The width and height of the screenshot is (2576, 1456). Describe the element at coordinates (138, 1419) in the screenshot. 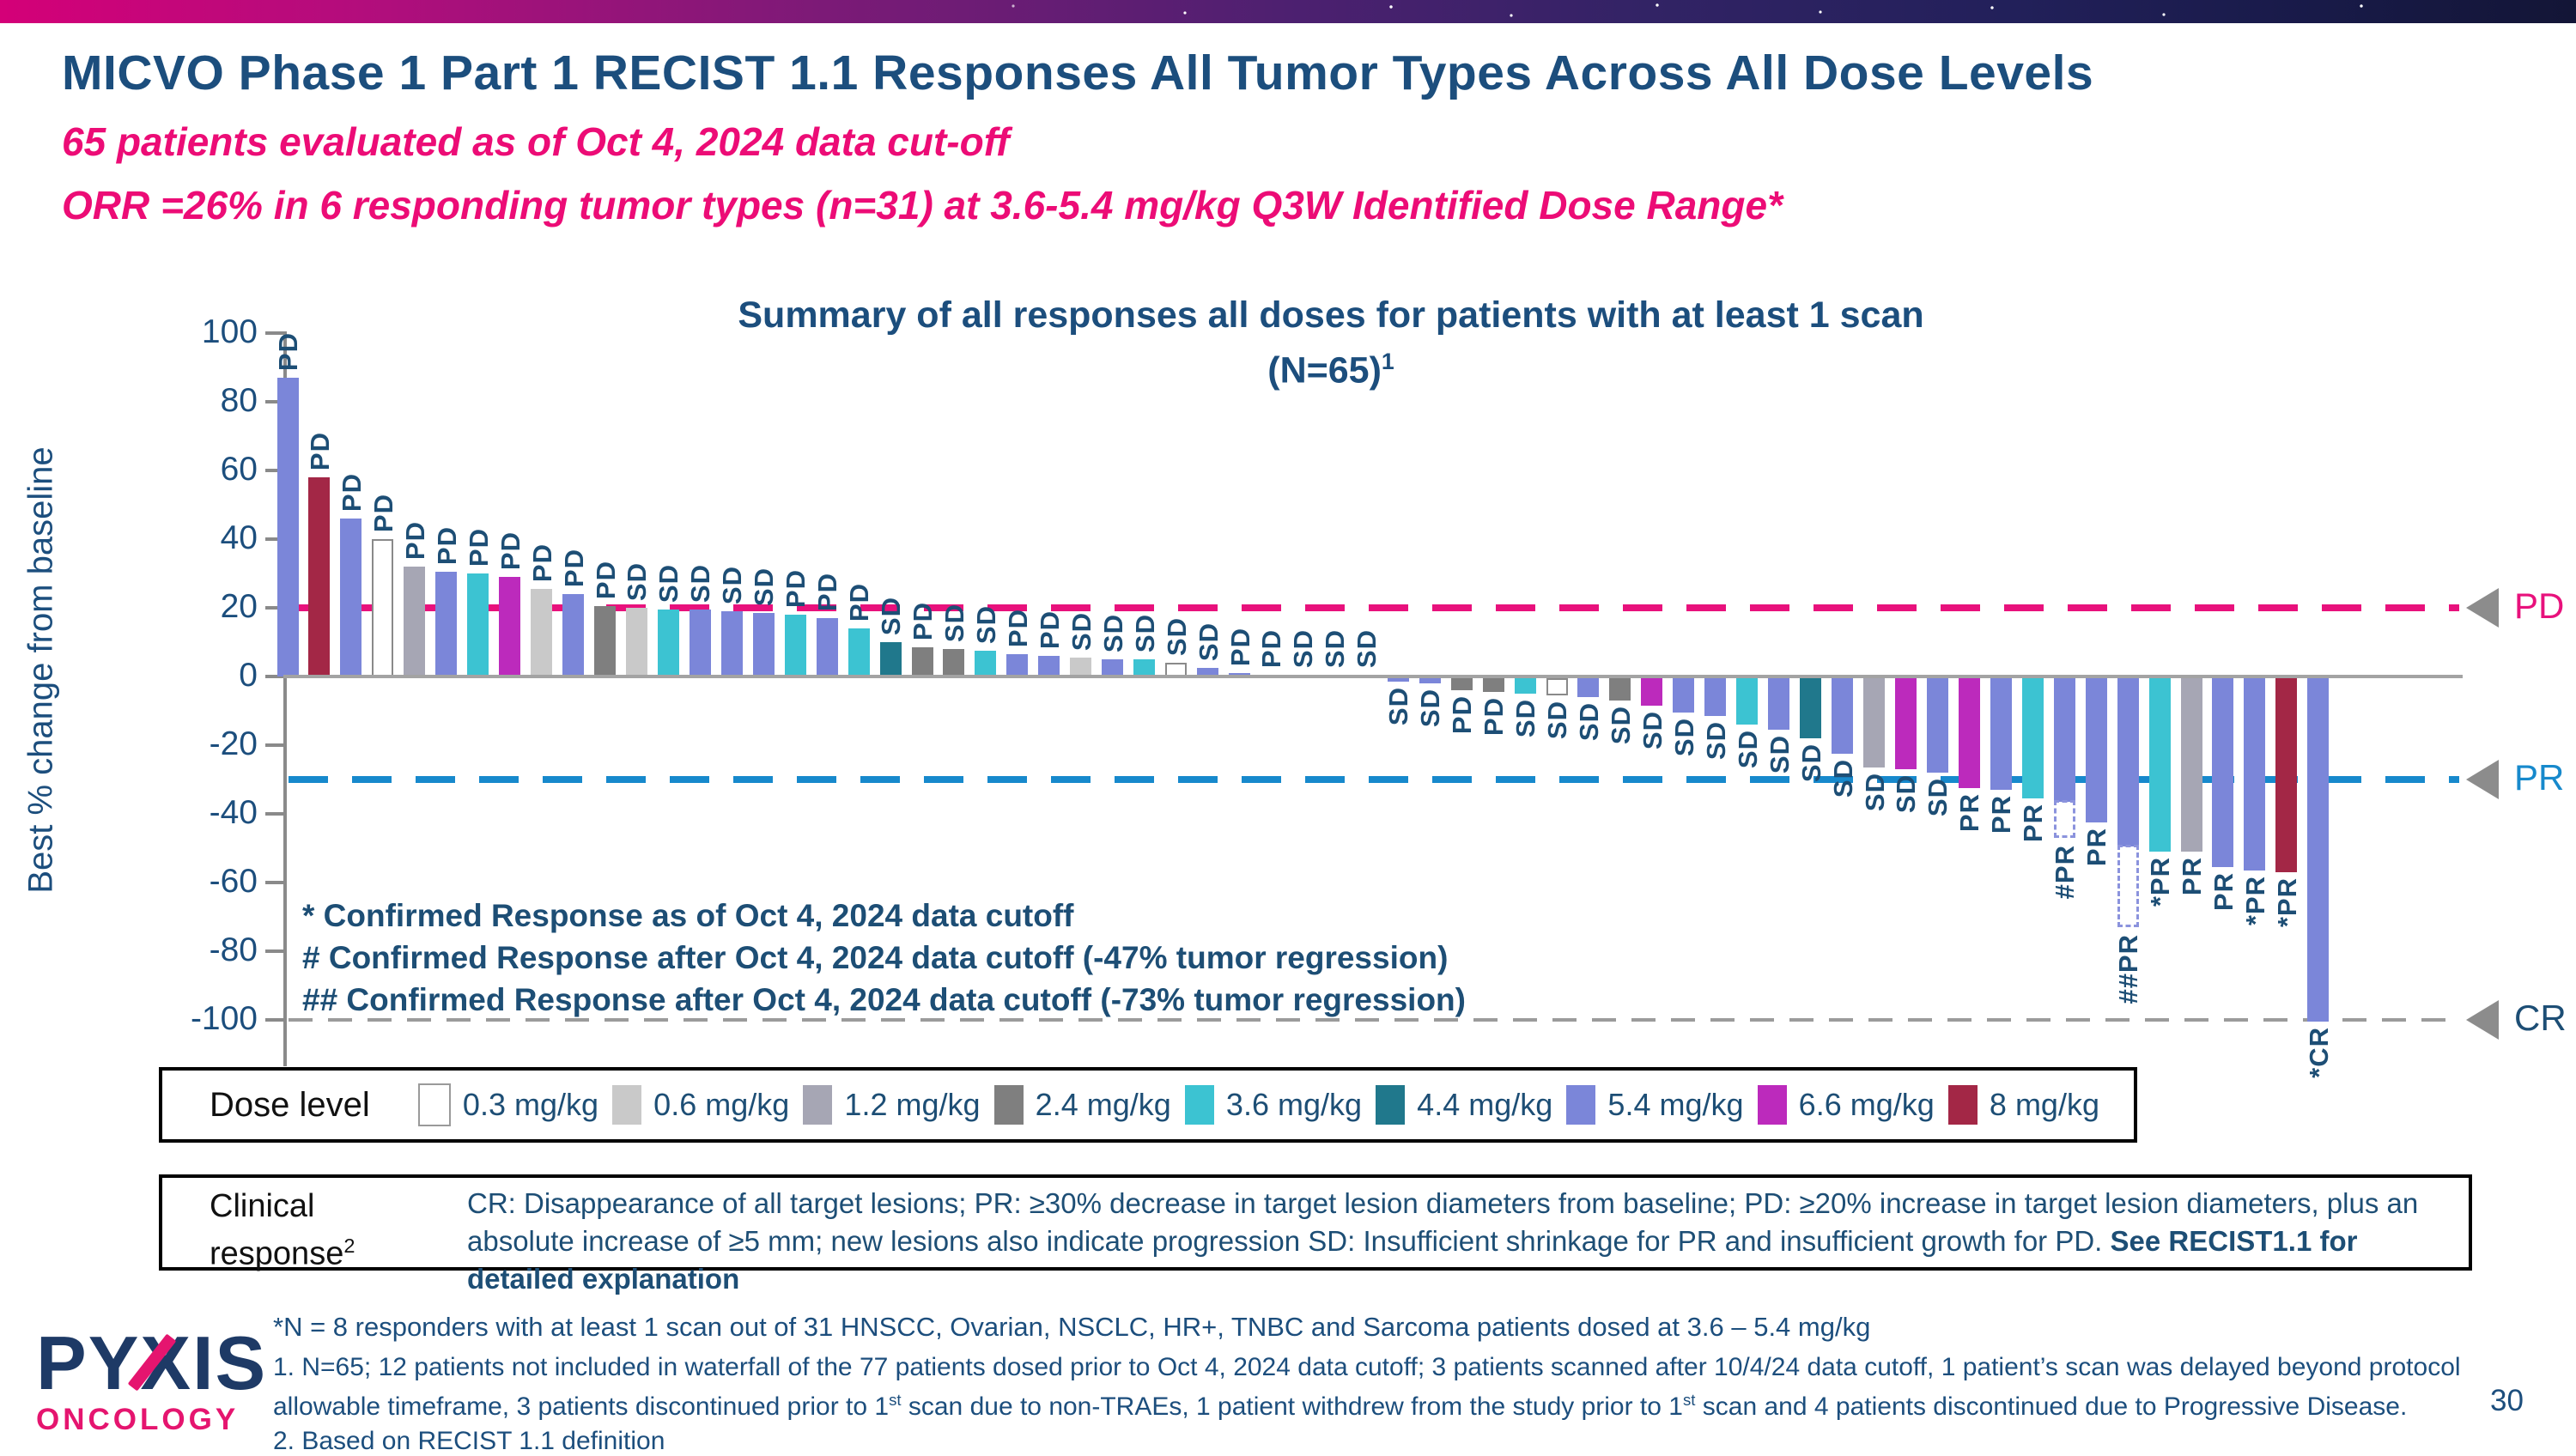

I see `logo-subtext: ONCOLOGY` at that location.